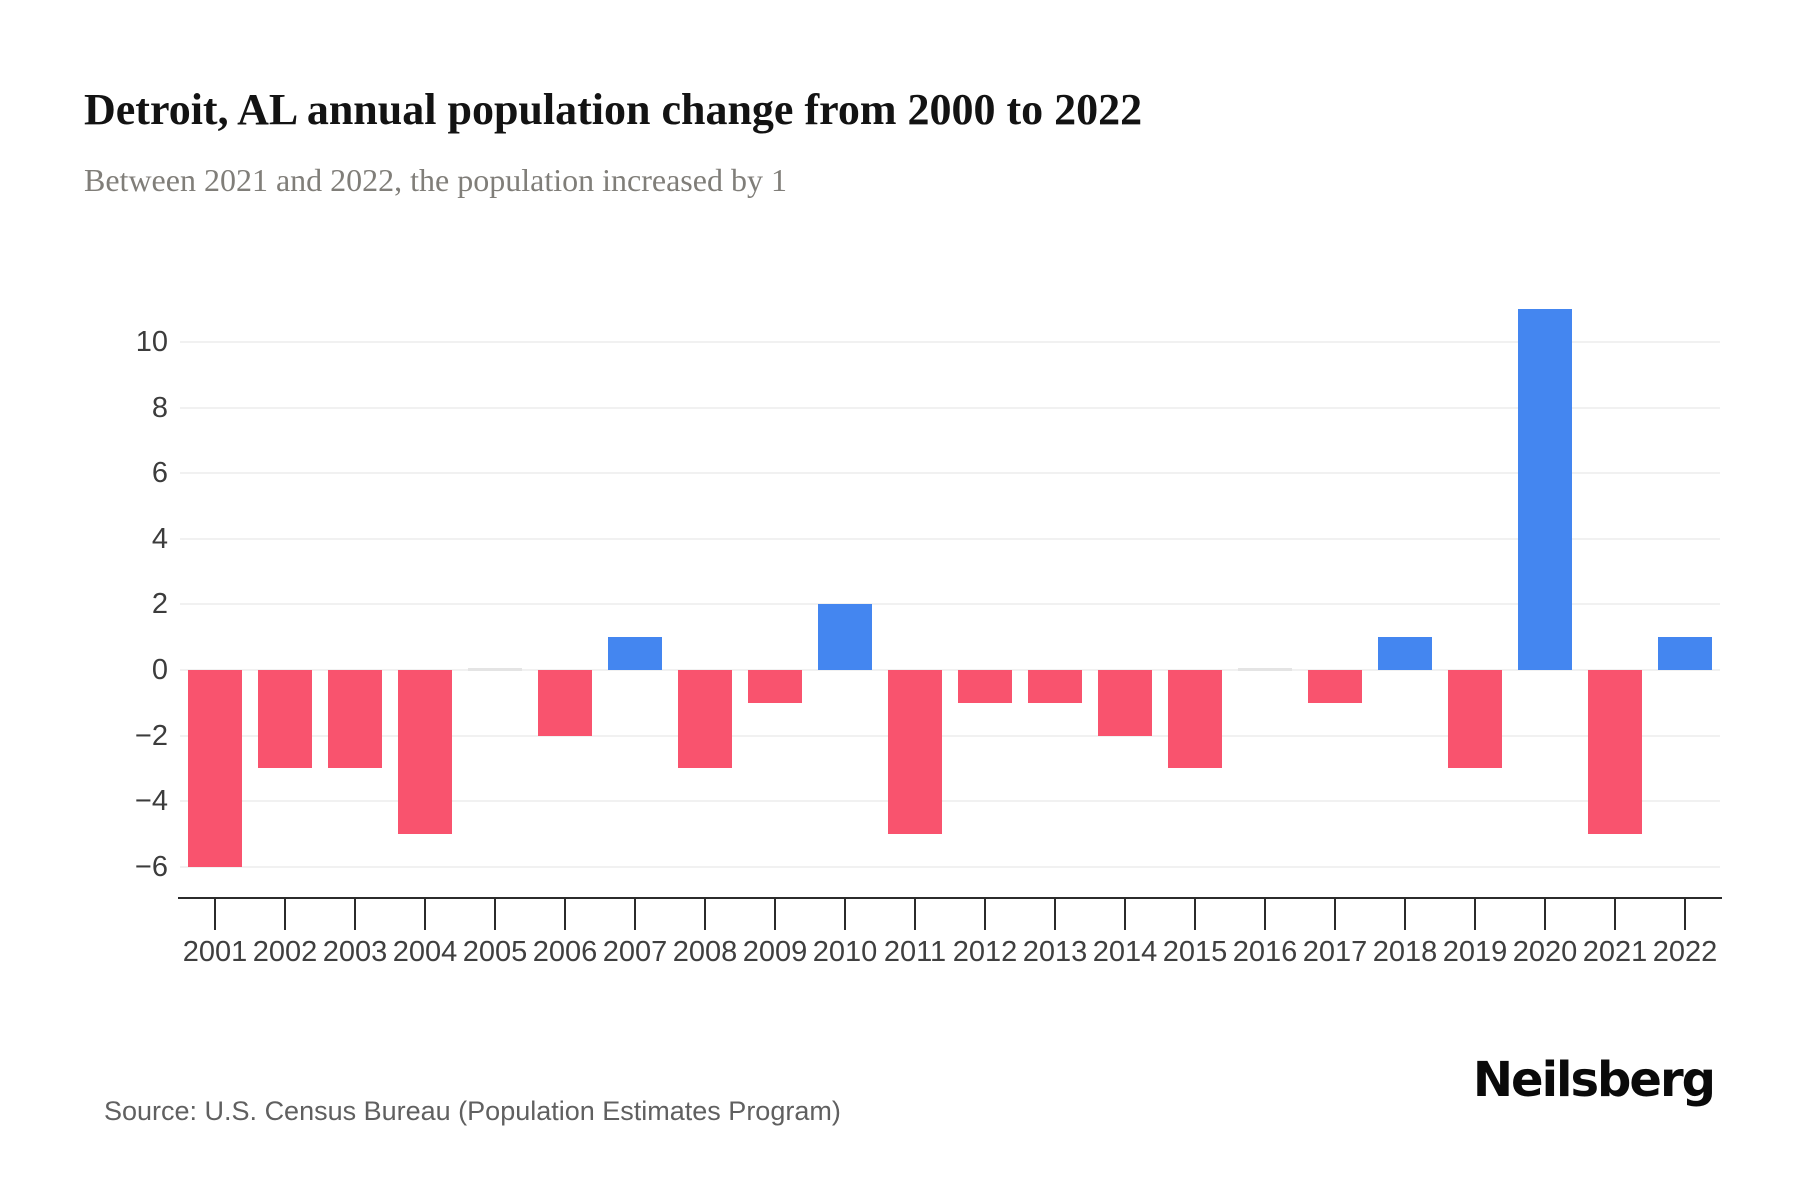  What do you see at coordinates (950, 801) in the screenshot?
I see `gridline--4` at bounding box center [950, 801].